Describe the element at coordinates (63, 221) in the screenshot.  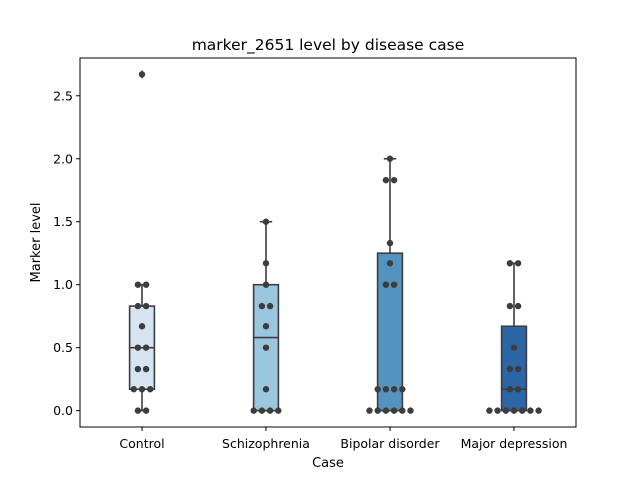
I see `y-tick-label: 1.5` at that location.